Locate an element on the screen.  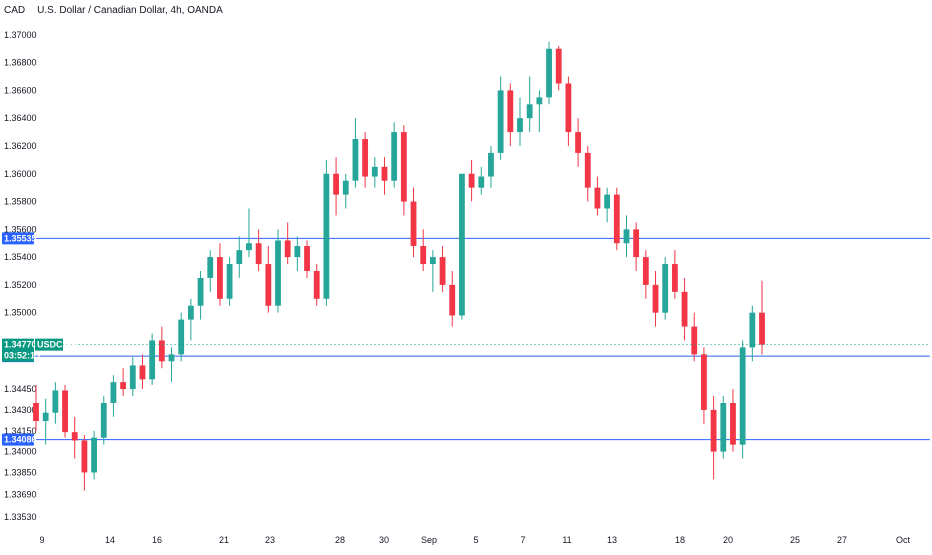
countdown-label: 03:52:15 is located at coordinates (22, 356).